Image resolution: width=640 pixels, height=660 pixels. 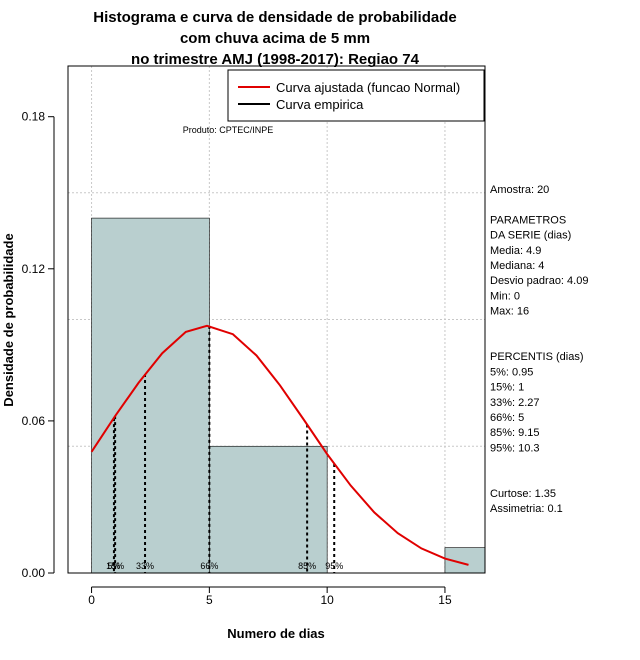 I want to click on percentile-label: 15%, so click(x=115, y=566).